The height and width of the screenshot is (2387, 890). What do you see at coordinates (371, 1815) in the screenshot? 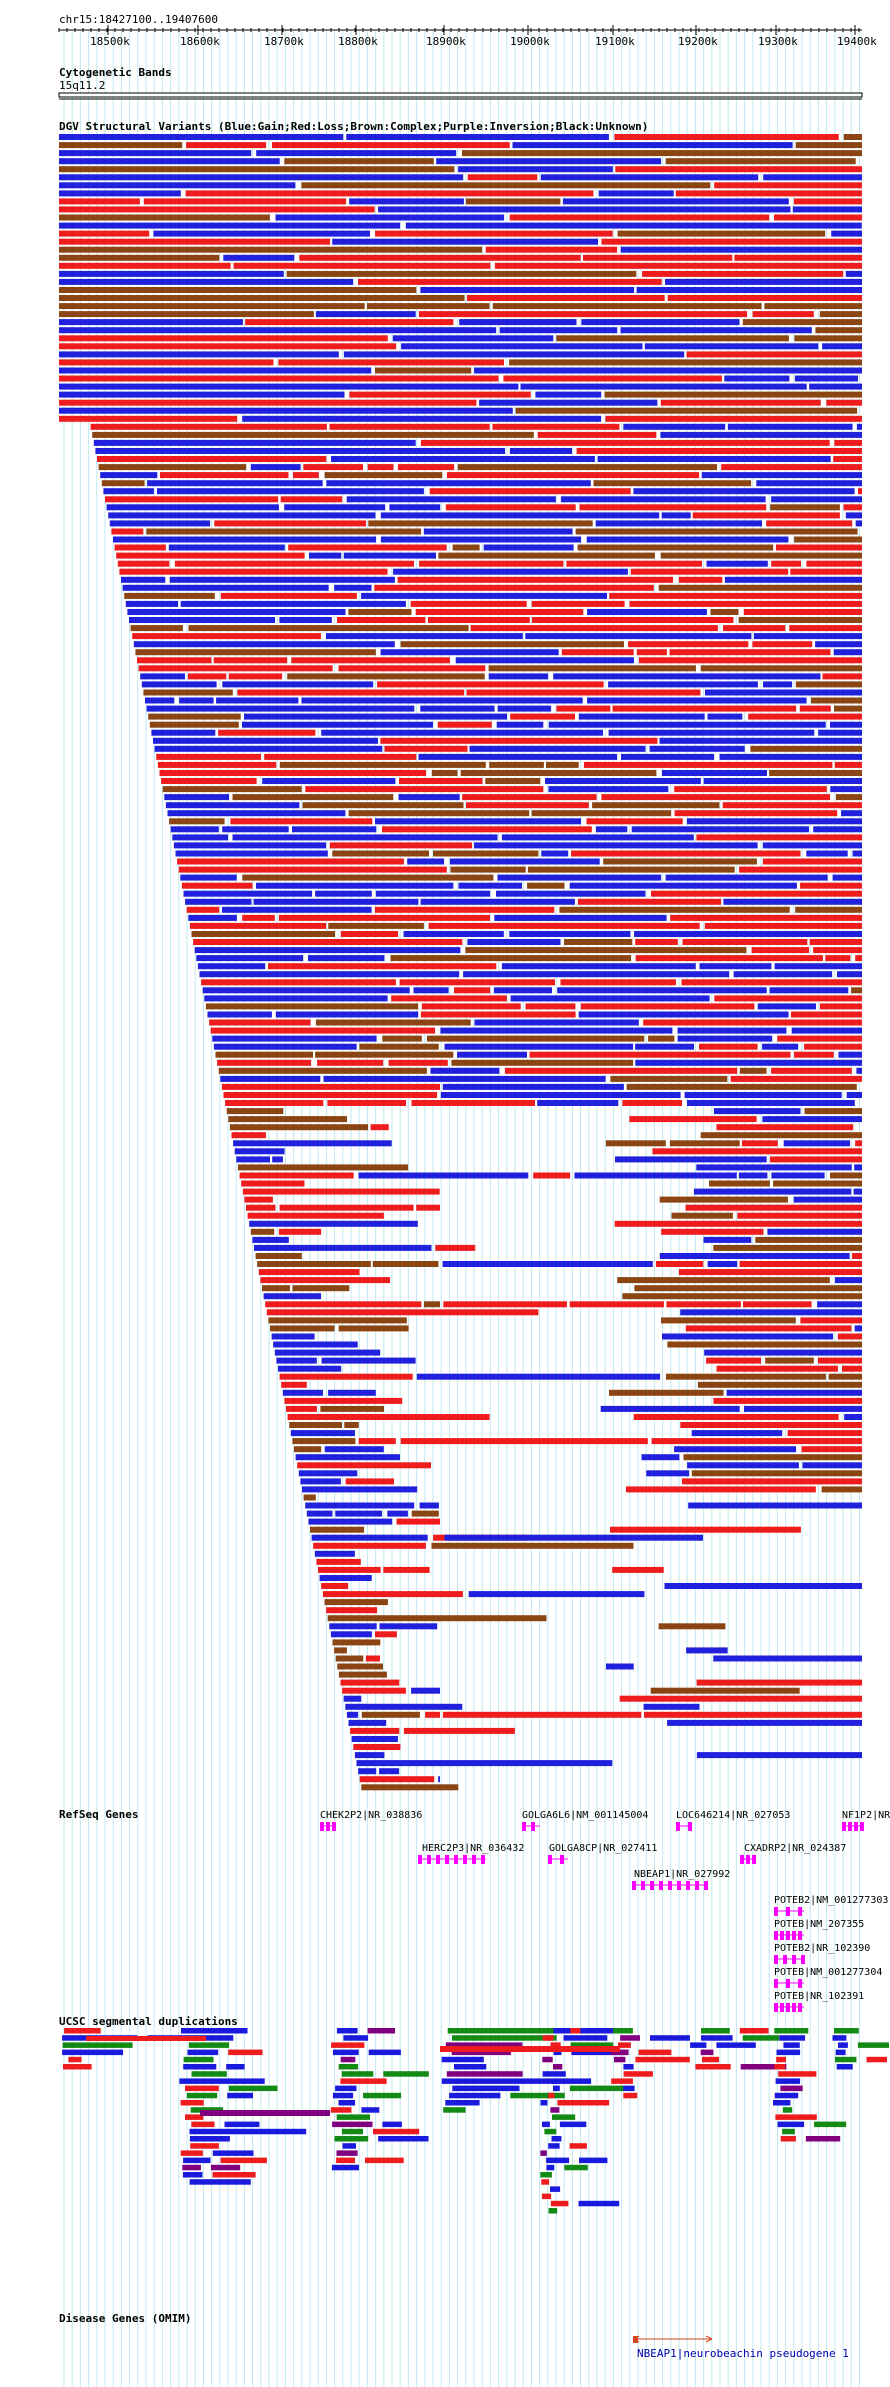
I see `refseq-gene-label: CHEK2P2|NR_038836` at bounding box center [371, 1815].